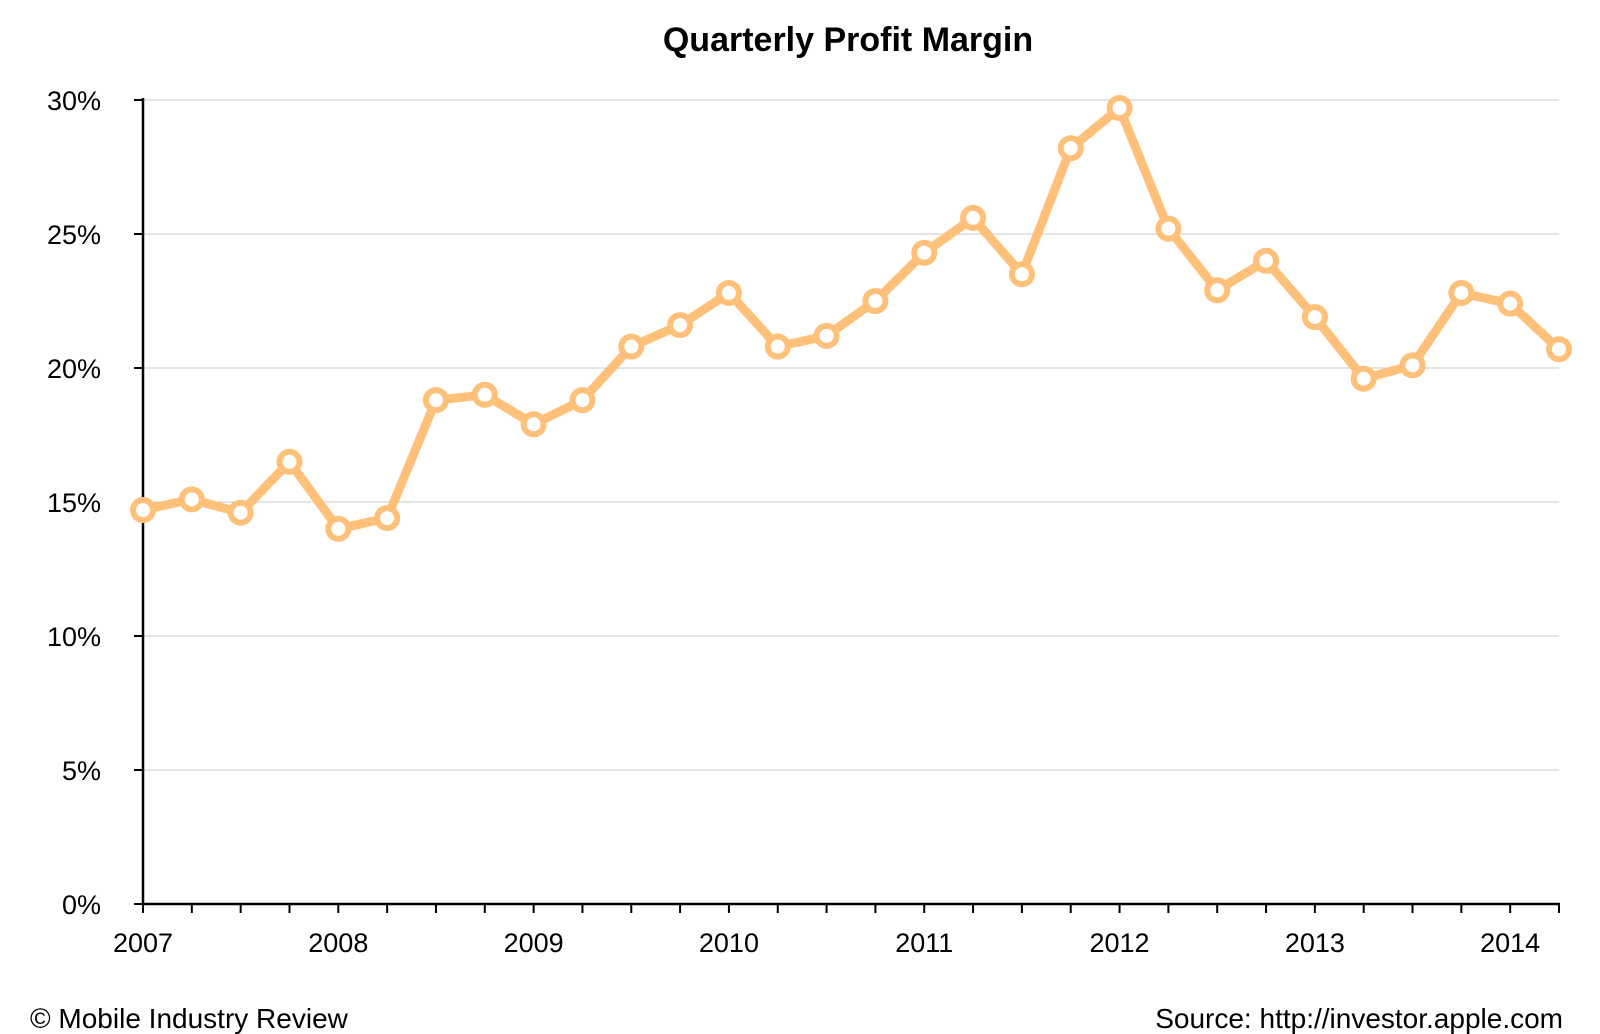  What do you see at coordinates (81, 905) in the screenshot?
I see `y-tick-label: 0%` at bounding box center [81, 905].